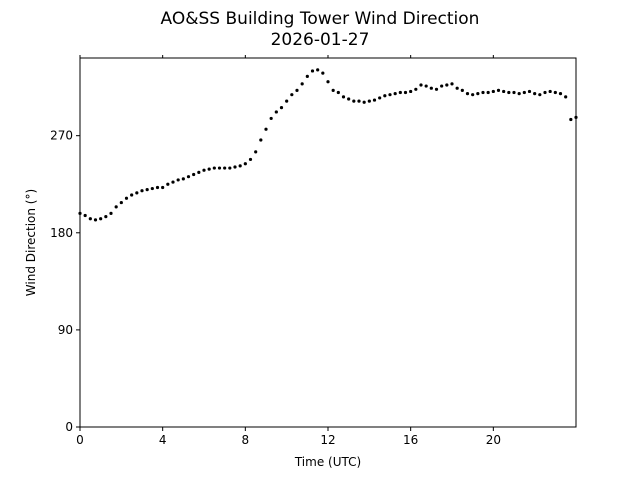 The width and height of the screenshot is (640, 480). Describe the element at coordinates (61, 233) in the screenshot. I see `y-tick-label: 180` at that location.